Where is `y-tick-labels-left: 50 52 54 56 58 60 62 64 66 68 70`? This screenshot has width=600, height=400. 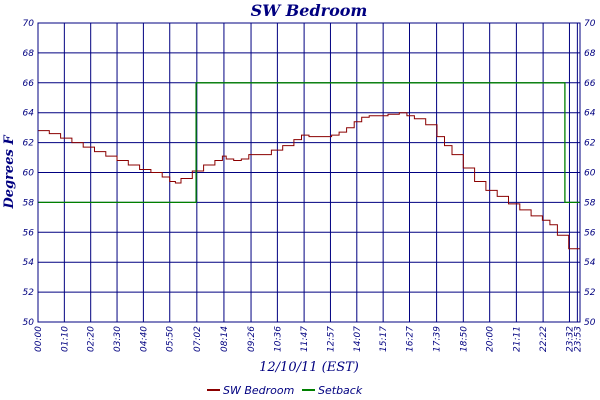 y-tick-labels-left: 50 52 54 56 58 60 62 64 66 68 70 is located at coordinates (29, 173).